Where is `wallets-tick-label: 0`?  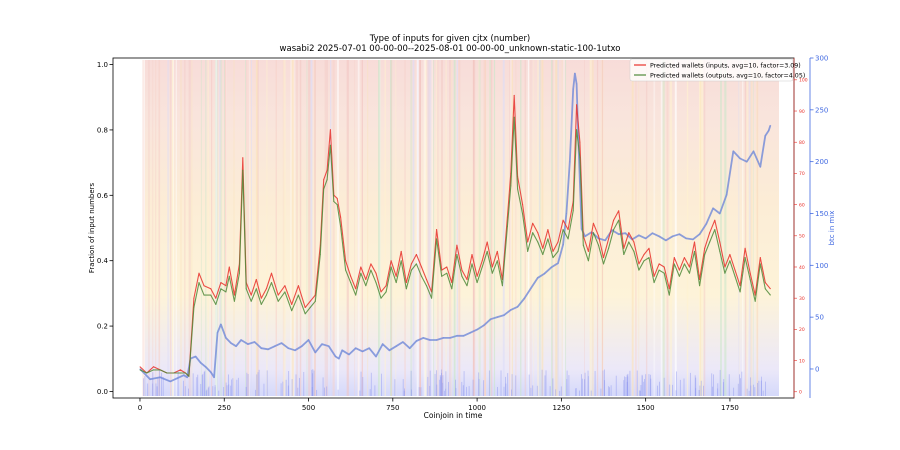 wallets-tick-label: 0 is located at coordinates (800, 393).